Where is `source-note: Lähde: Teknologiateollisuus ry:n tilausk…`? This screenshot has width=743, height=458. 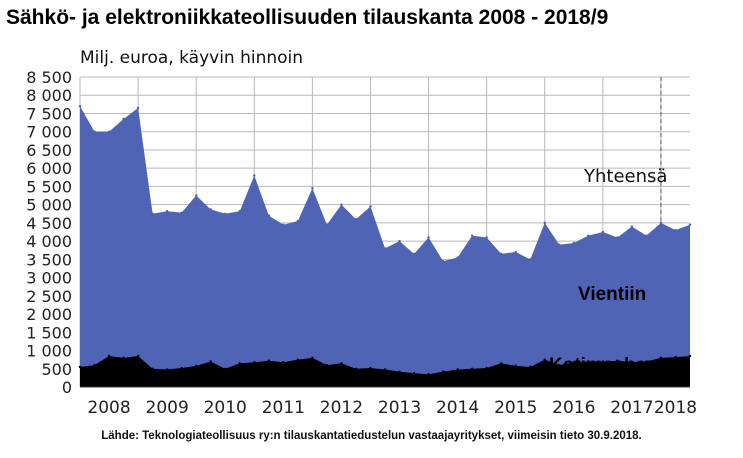 source-note: Lähde: Teknologiateollisuus ry:n tilausk… is located at coordinates (371, 436).